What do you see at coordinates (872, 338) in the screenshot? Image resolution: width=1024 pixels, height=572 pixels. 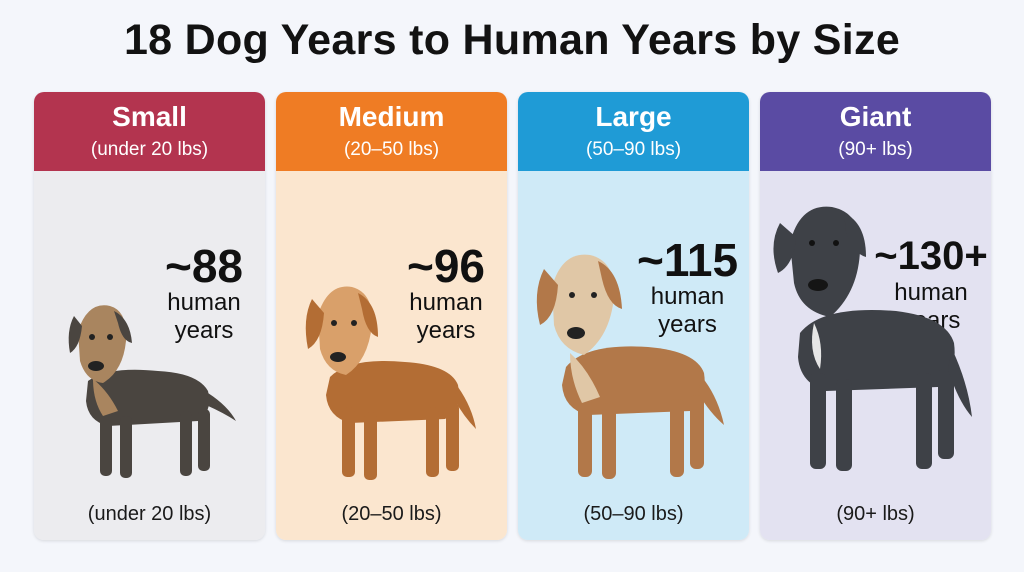 I see `giant-dog-illustration` at bounding box center [872, 338].